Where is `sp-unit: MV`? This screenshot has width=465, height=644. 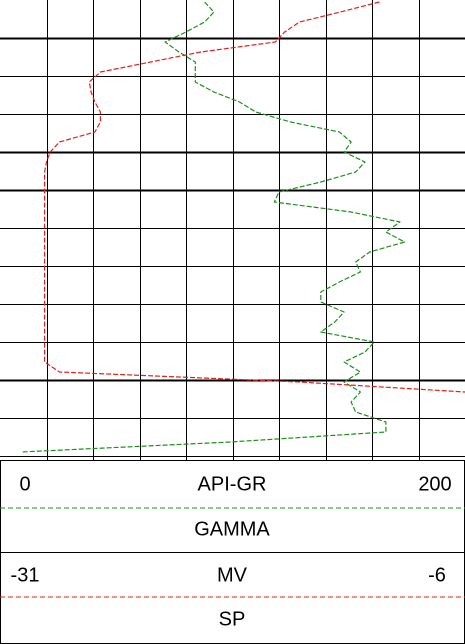 sp-unit: MV is located at coordinates (232, 575).